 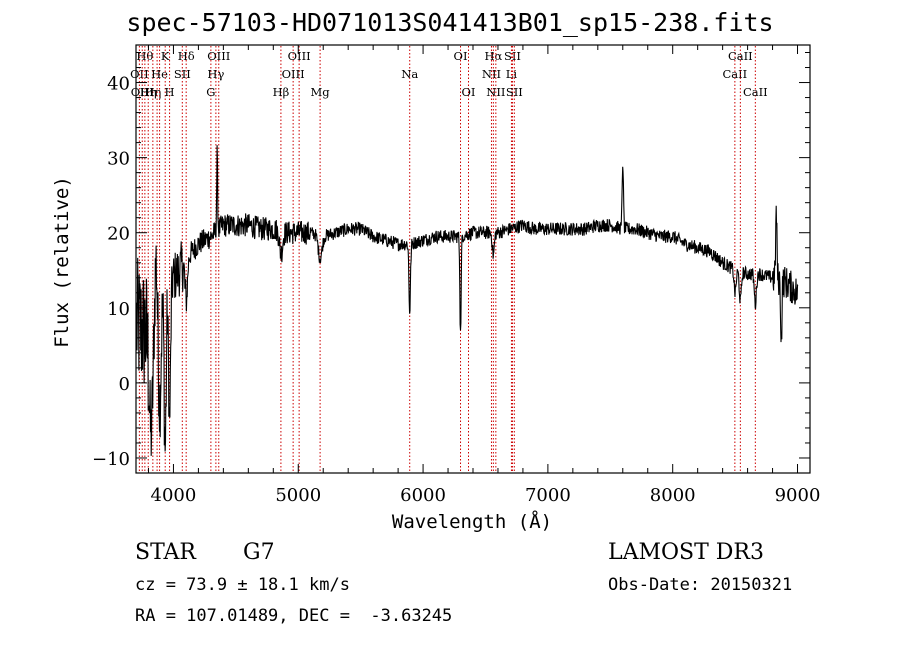 What do you see at coordinates (798, 495) in the screenshot?
I see `x-tick-label: 9000` at bounding box center [798, 495].